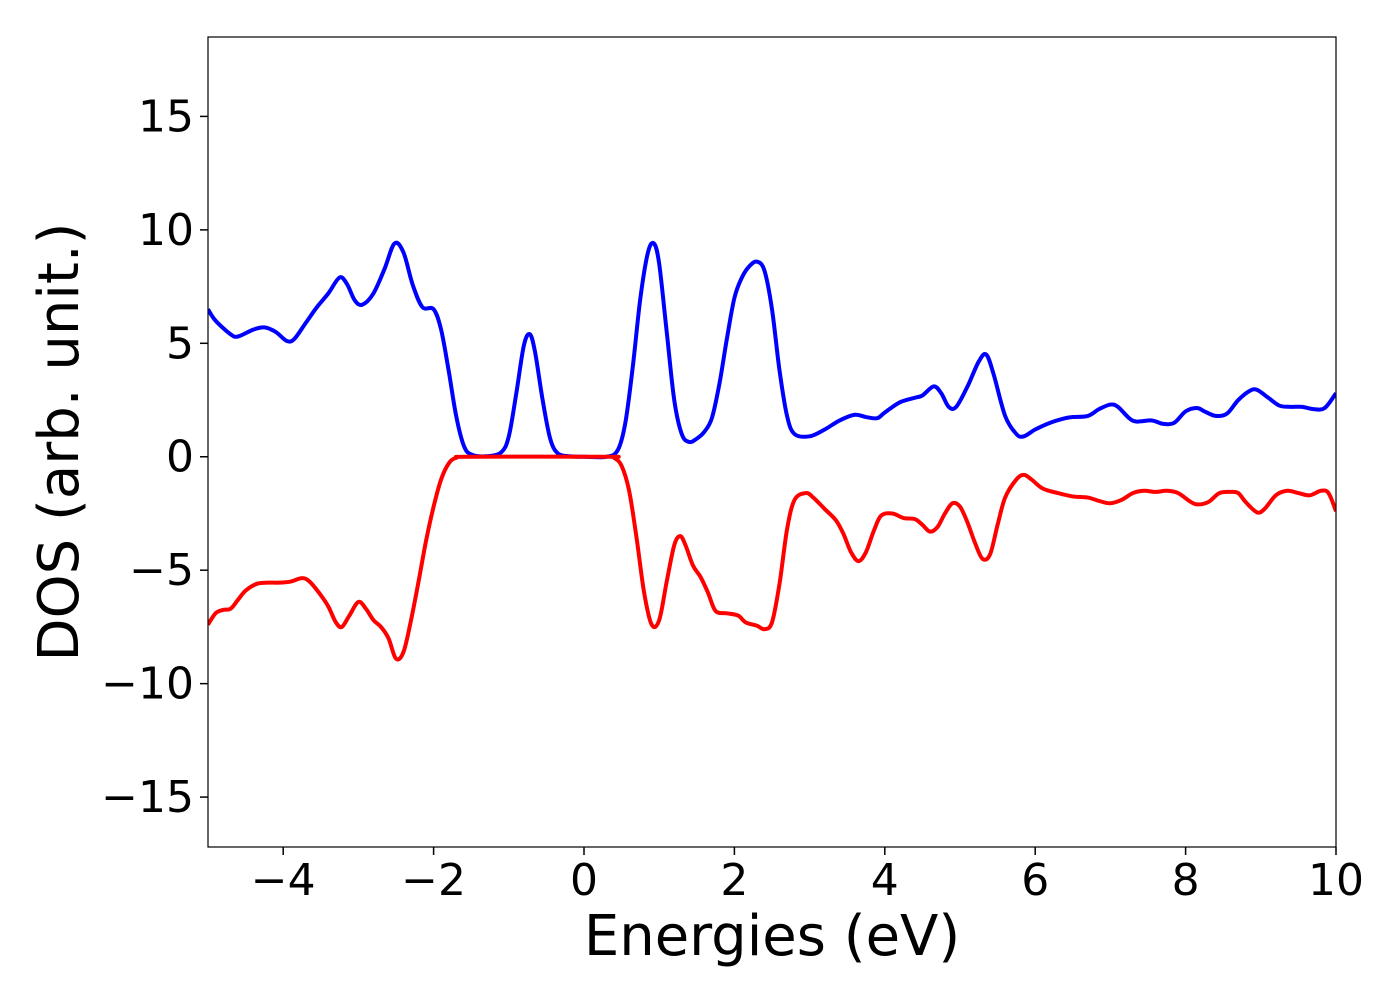 This screenshot has width=1400, height=1000. What do you see at coordinates (885, 880) in the screenshot?
I see `x-tick-label: 4` at bounding box center [885, 880].